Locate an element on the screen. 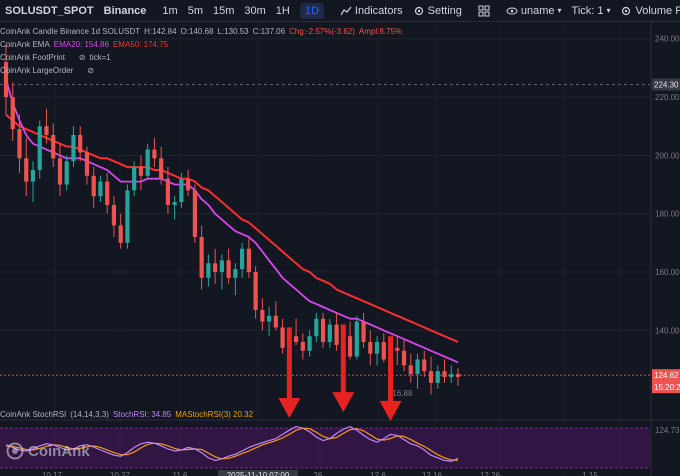  user-selector: uname ▾ is located at coordinates (534, 10).